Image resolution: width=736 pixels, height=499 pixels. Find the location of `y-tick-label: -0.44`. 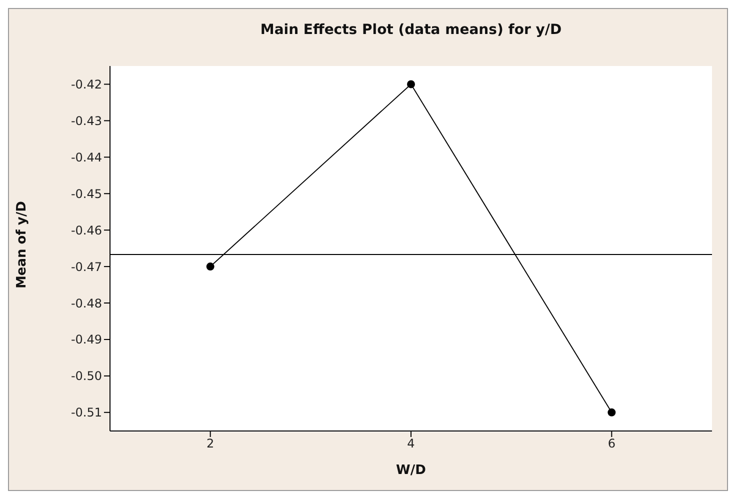

y-tick-label: -0.44 is located at coordinates (86, 157).